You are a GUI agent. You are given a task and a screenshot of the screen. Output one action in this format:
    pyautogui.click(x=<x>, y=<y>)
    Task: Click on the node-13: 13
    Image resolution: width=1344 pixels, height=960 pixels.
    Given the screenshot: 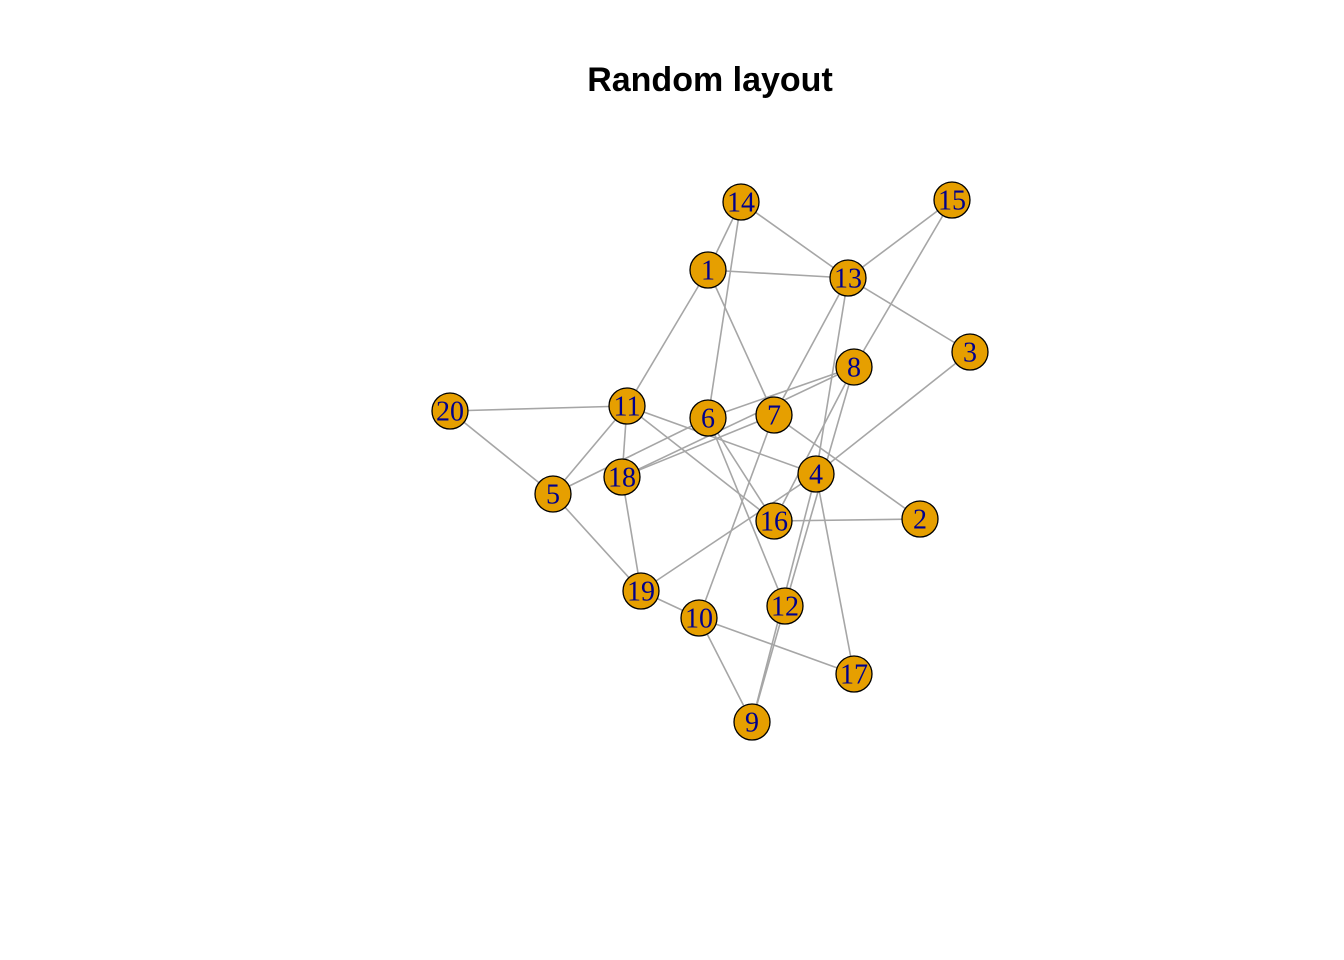 What is the action you would take?
    pyautogui.click(x=848, y=278)
    